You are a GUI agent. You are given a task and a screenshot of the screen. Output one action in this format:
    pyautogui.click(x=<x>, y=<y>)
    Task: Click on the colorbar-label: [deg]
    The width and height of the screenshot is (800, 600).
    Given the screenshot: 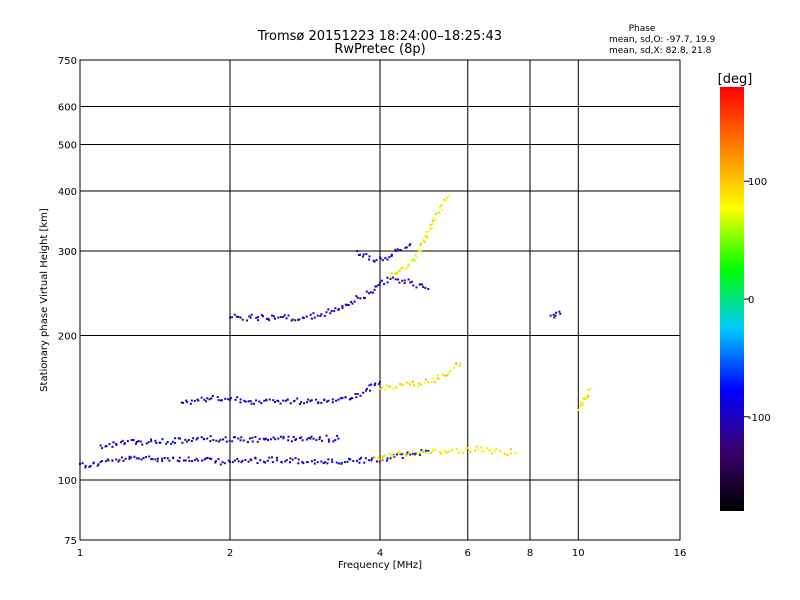 What is the action you would take?
    pyautogui.click(x=735, y=79)
    